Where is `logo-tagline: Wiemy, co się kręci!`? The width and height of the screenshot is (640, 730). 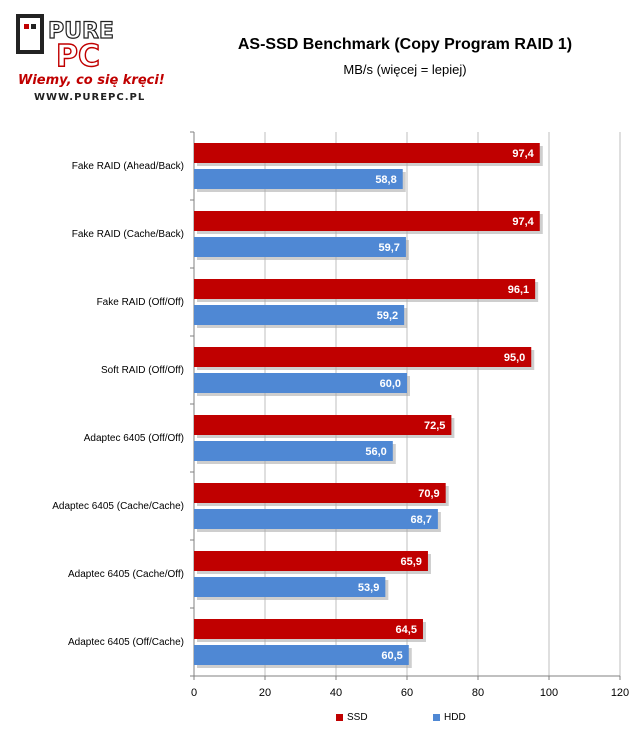 logo-tagline: Wiemy, co się kręci! is located at coordinates (91, 80).